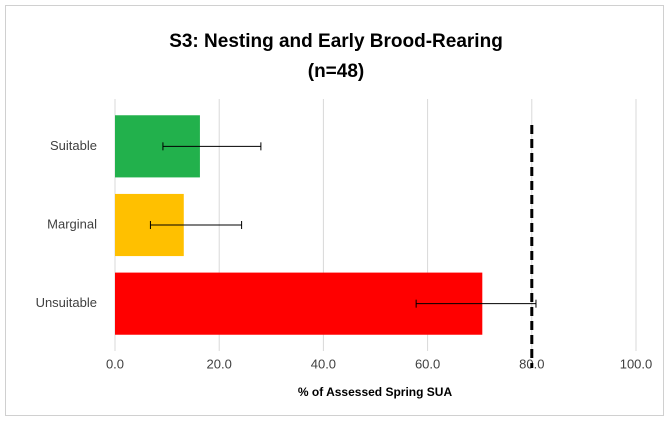 Image resolution: width=669 pixels, height=421 pixels. Describe the element at coordinates (636, 363) in the screenshot. I see `x-tick-label: 100.0` at that location.